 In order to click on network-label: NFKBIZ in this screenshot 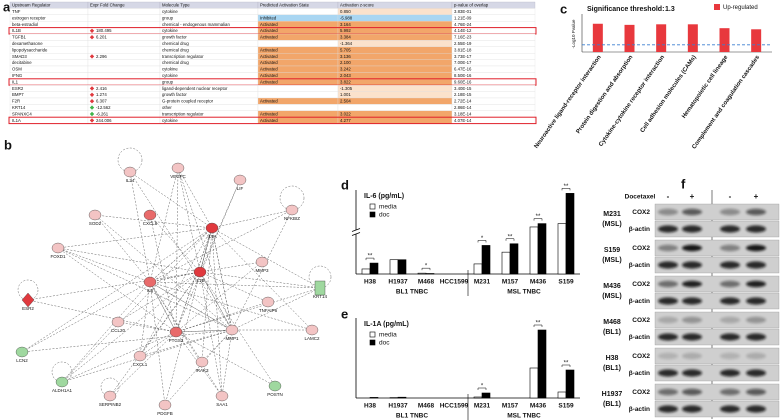, I will do `click(292, 218)`.